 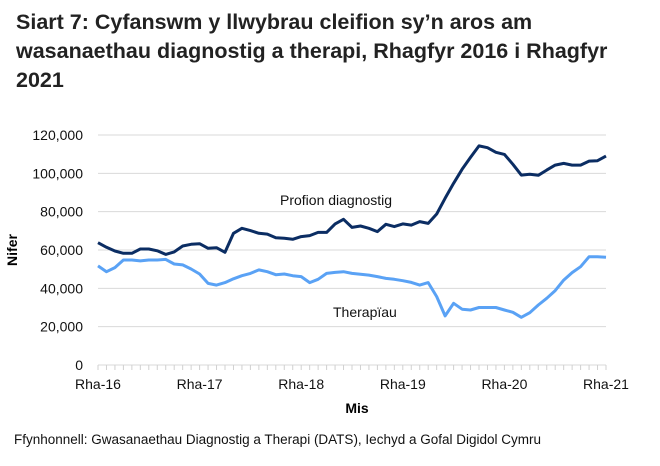 What do you see at coordinates (365, 312) in the screenshot?
I see `series-label: Therapïau` at bounding box center [365, 312].